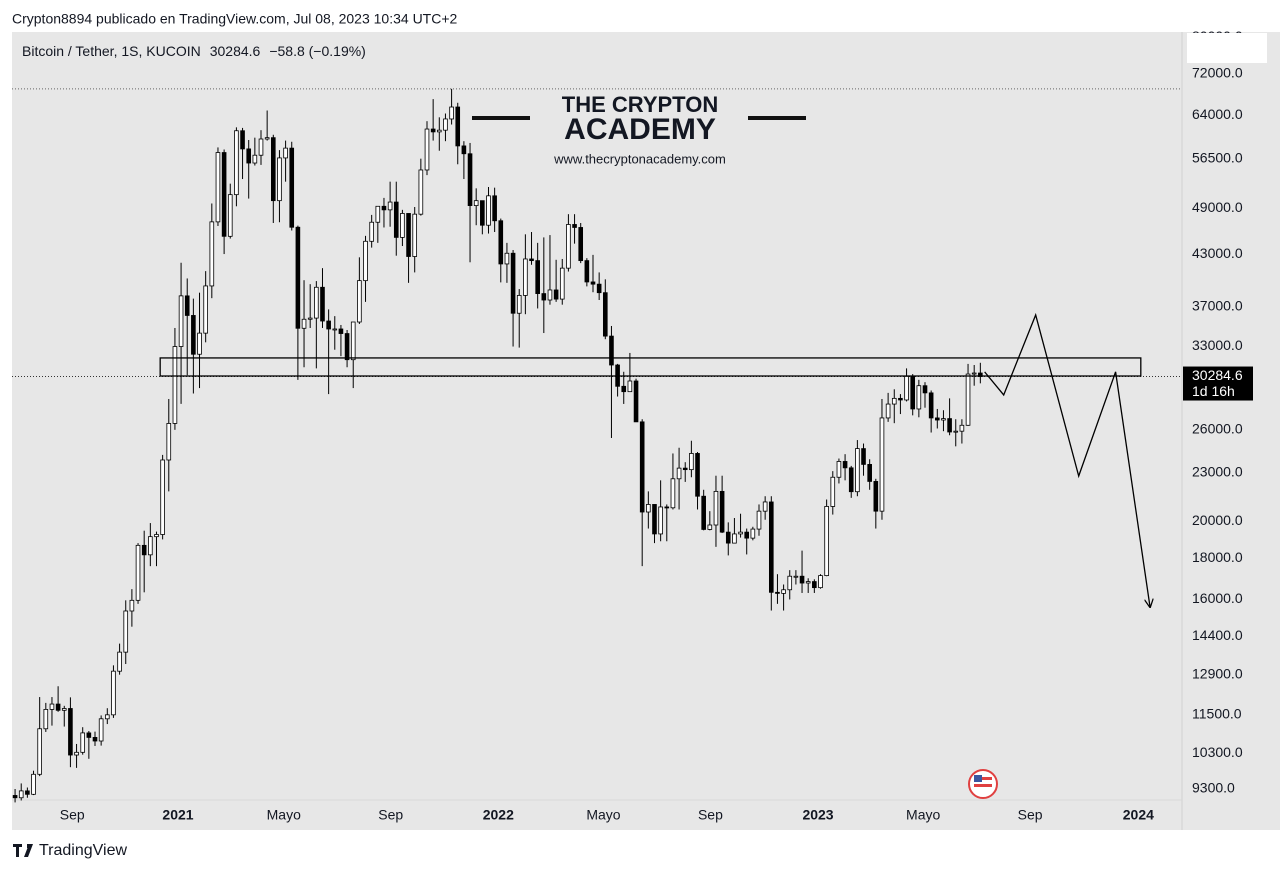 Image resolution: width=1280 pixels, height=872 pixels. I want to click on flag-icon, so click(983, 784).